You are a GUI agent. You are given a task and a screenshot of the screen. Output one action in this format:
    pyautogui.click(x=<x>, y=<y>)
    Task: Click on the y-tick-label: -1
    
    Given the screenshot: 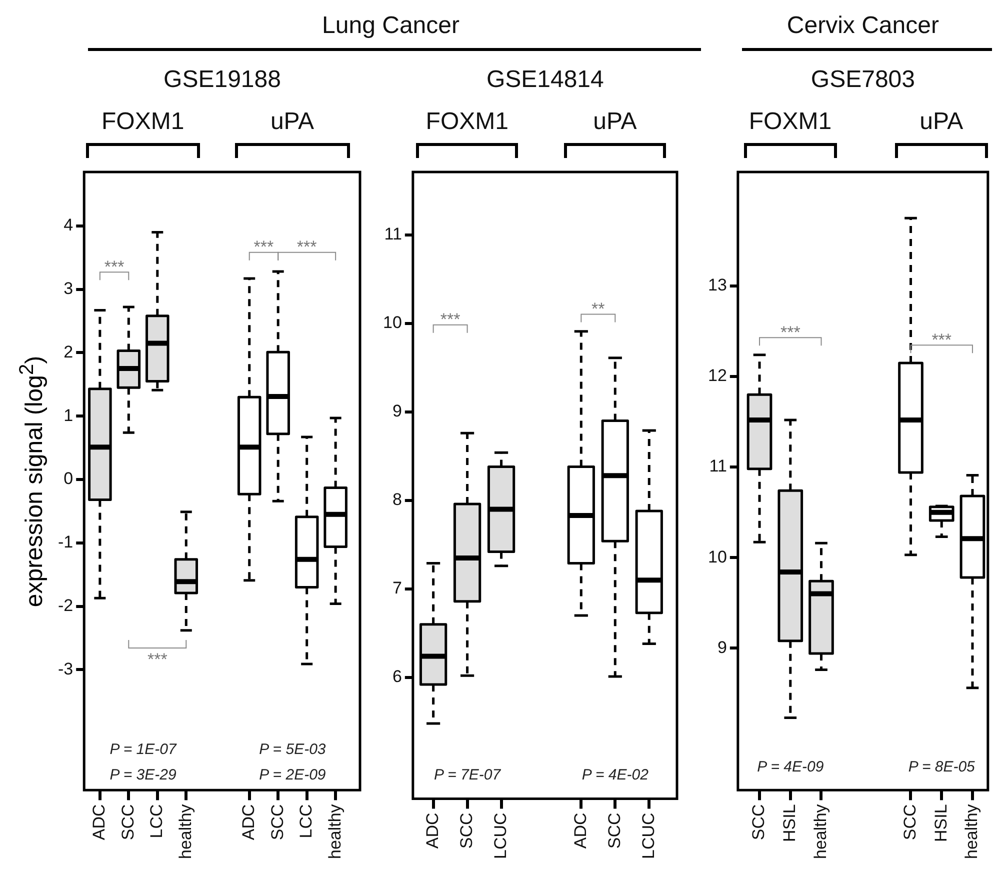 What is the action you would take?
    pyautogui.click(x=66, y=542)
    